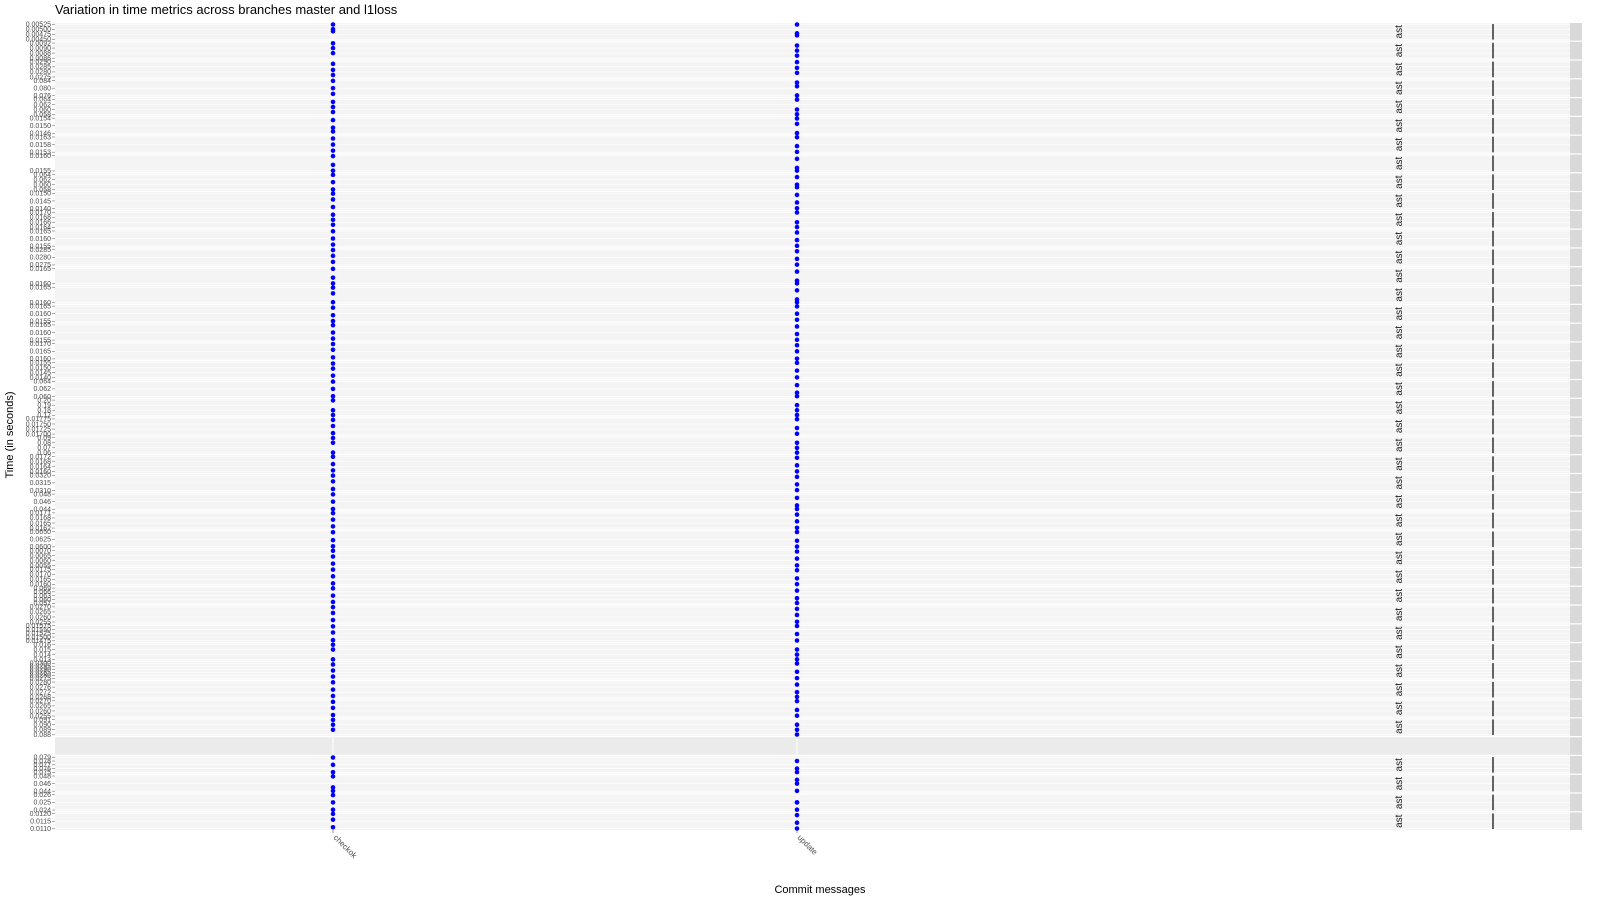 The width and height of the screenshot is (1600, 900). What do you see at coordinates (41, 676) in the screenshot?
I see `y-tick-label: 0.0280` at bounding box center [41, 676].